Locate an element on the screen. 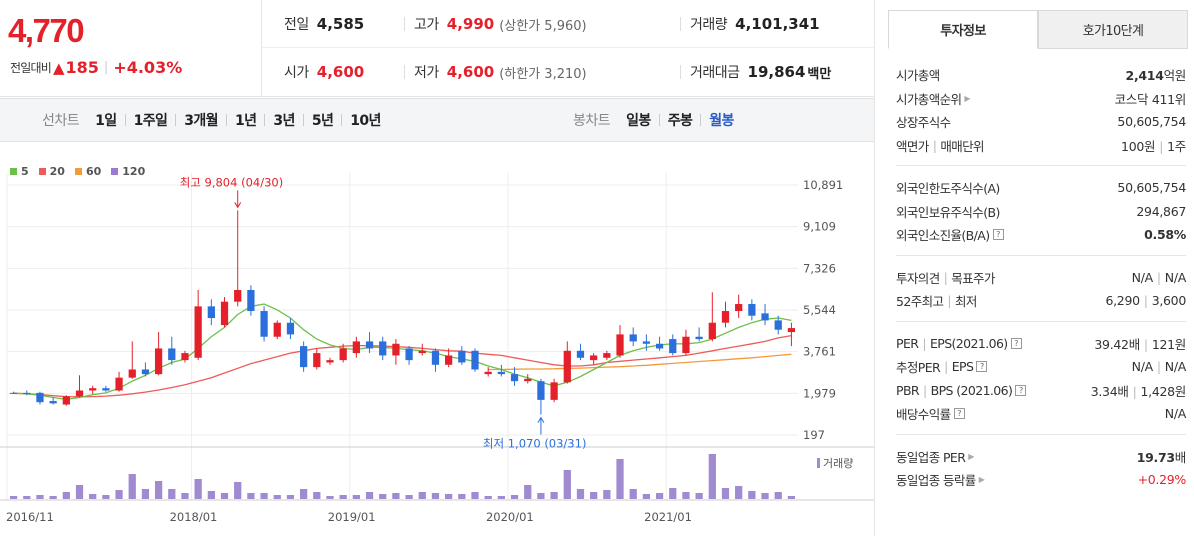 The height and width of the screenshot is (539, 1194). quote-row: 전일 4,585 고가 4,990 (상한가 5,960) 거래량 4,101,341 is located at coordinates (568, 24).